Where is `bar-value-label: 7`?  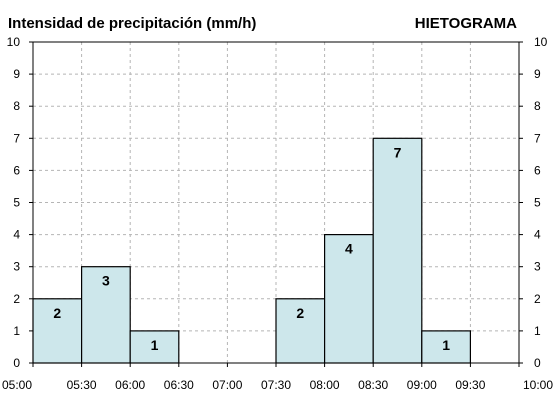
bar-value-label: 7 is located at coordinates (398, 152).